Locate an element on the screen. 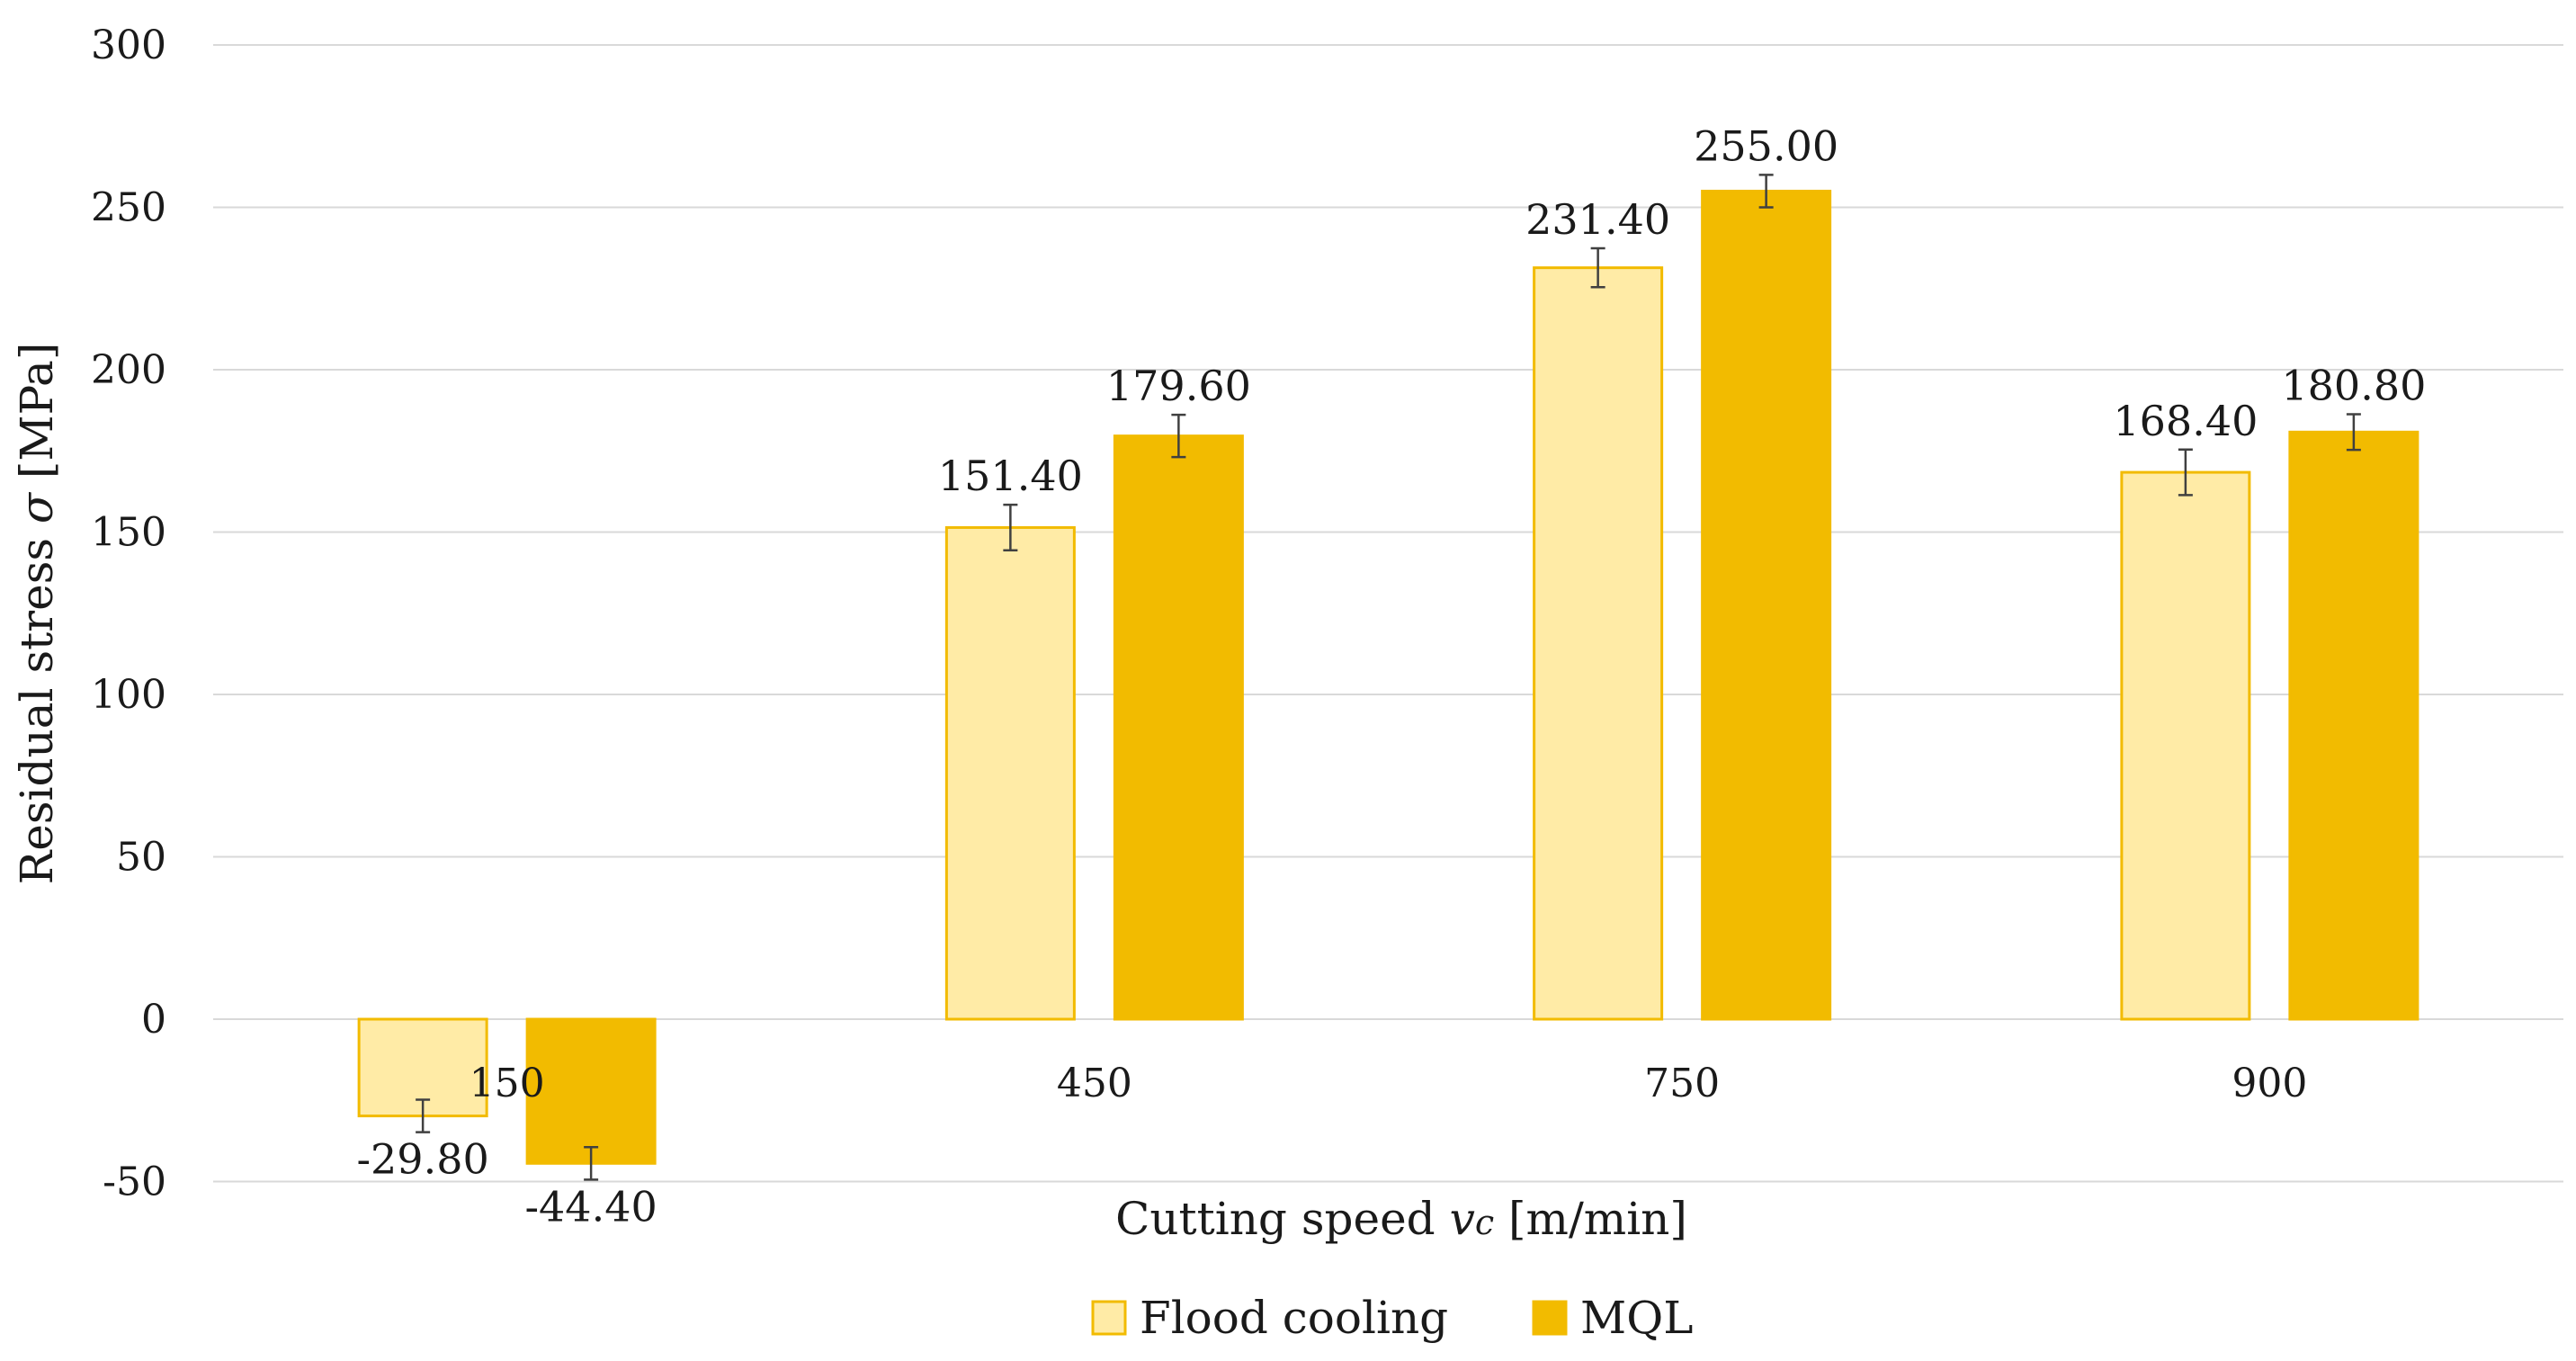 The image size is (2576, 1361). y-tick-label: 0 is located at coordinates (153, 1020).